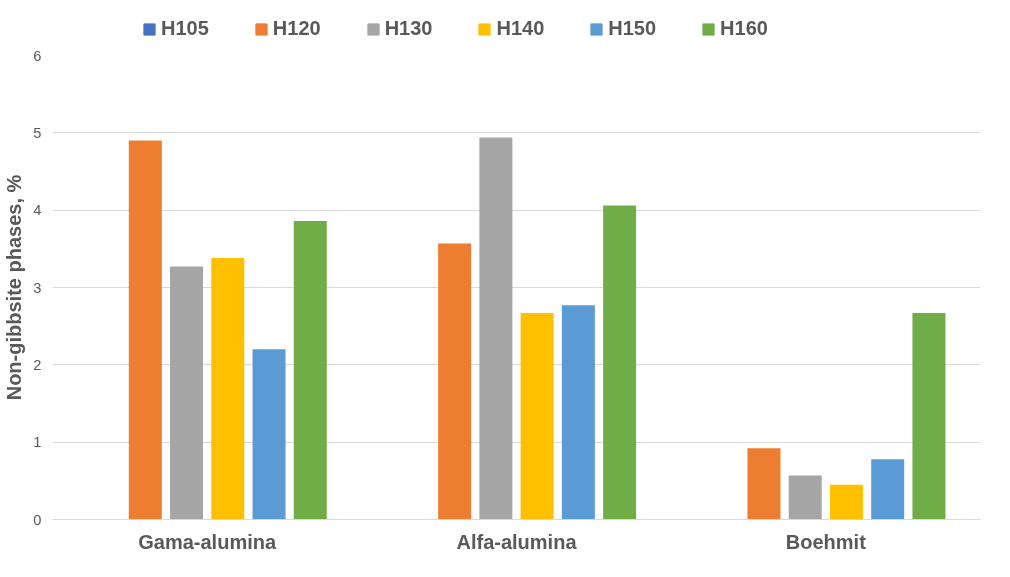 The width and height of the screenshot is (1010, 577). What do you see at coordinates (37, 132) in the screenshot?
I see `y-tick-label: 5` at bounding box center [37, 132].